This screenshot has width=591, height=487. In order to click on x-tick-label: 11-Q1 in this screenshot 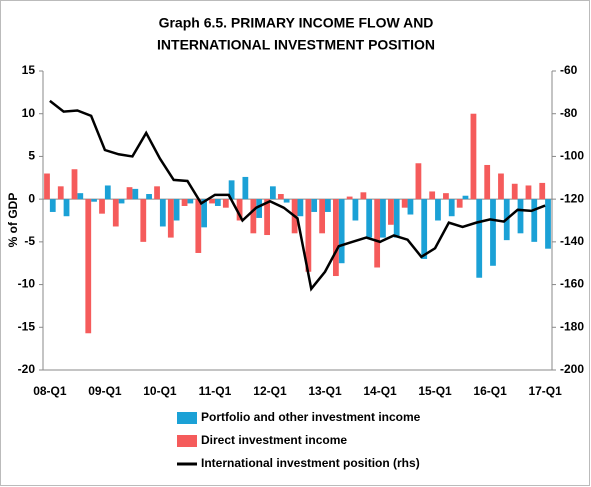, I will do `click(215, 391)`.